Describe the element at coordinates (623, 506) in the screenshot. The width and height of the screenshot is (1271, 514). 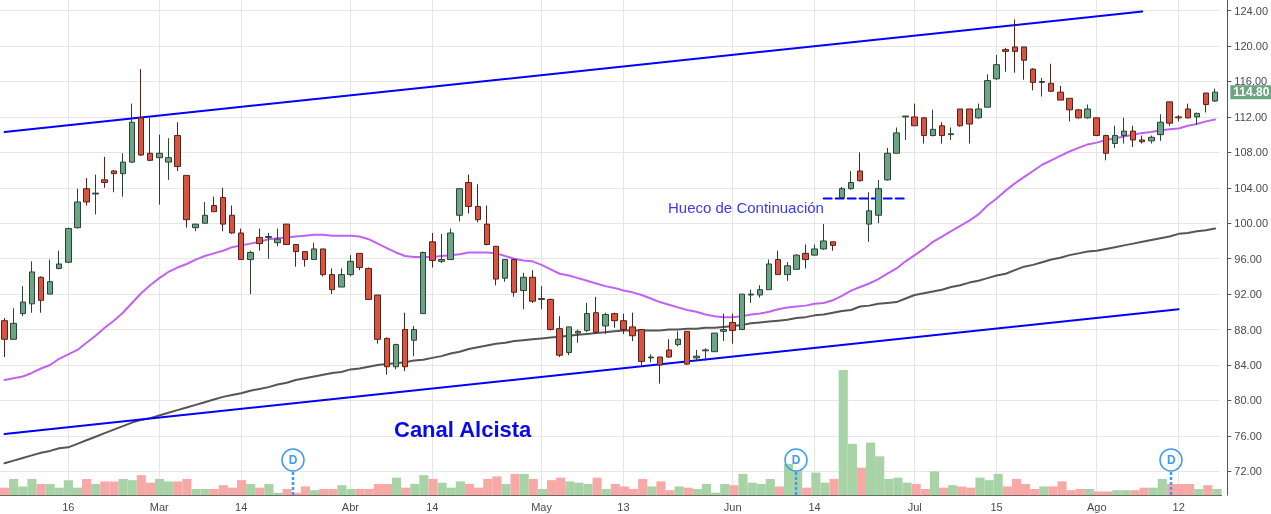
I see `x-tick-label: 13` at that location.